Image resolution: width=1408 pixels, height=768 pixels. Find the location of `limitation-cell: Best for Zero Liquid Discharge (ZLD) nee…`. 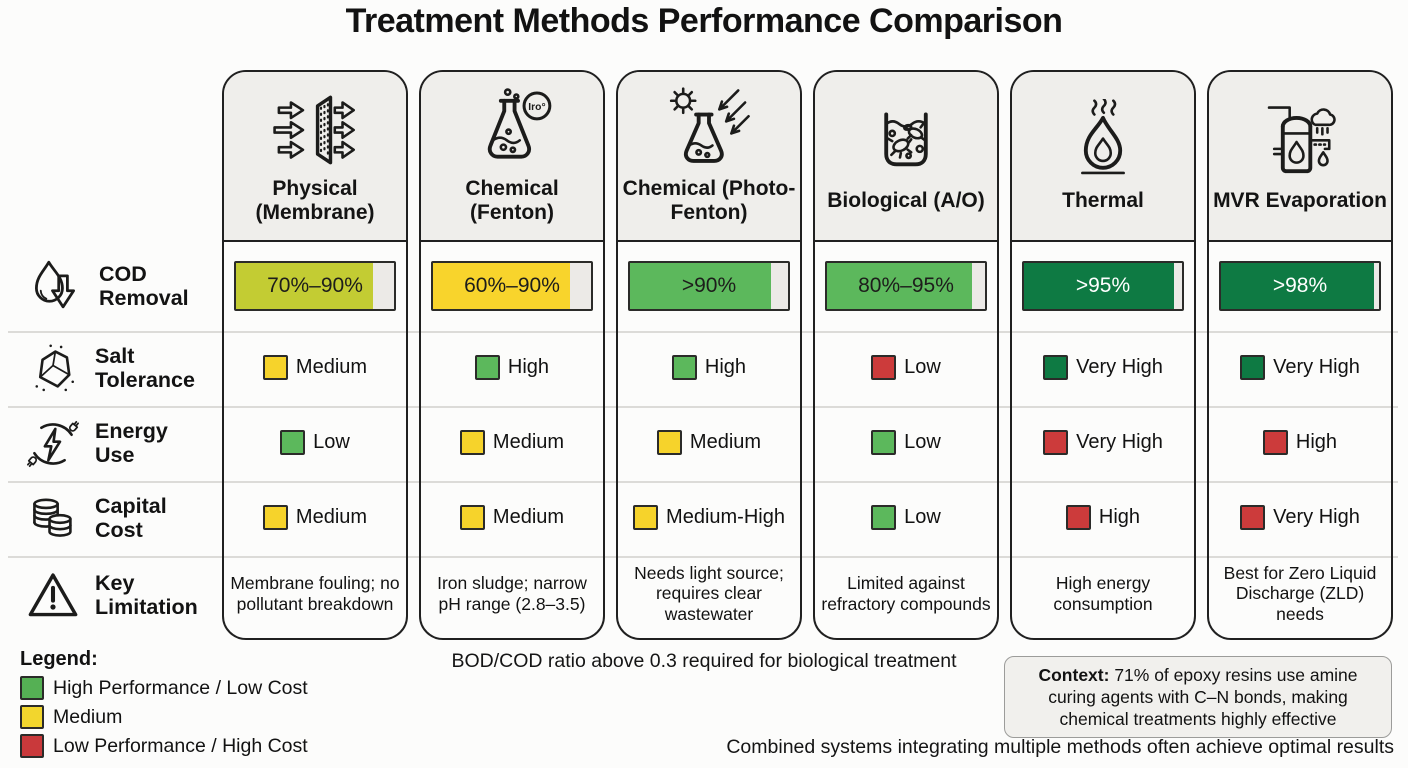

limitation-cell: Best for Zero Liquid Discharge (ZLD) nee… is located at coordinates (1300, 593).